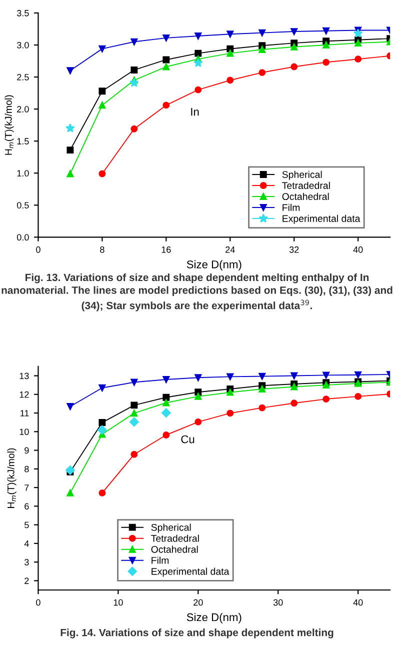 This screenshot has width=394, height=648. Describe the element at coordinates (26, 487) in the screenshot. I see `y-tick-label: 7` at that location.